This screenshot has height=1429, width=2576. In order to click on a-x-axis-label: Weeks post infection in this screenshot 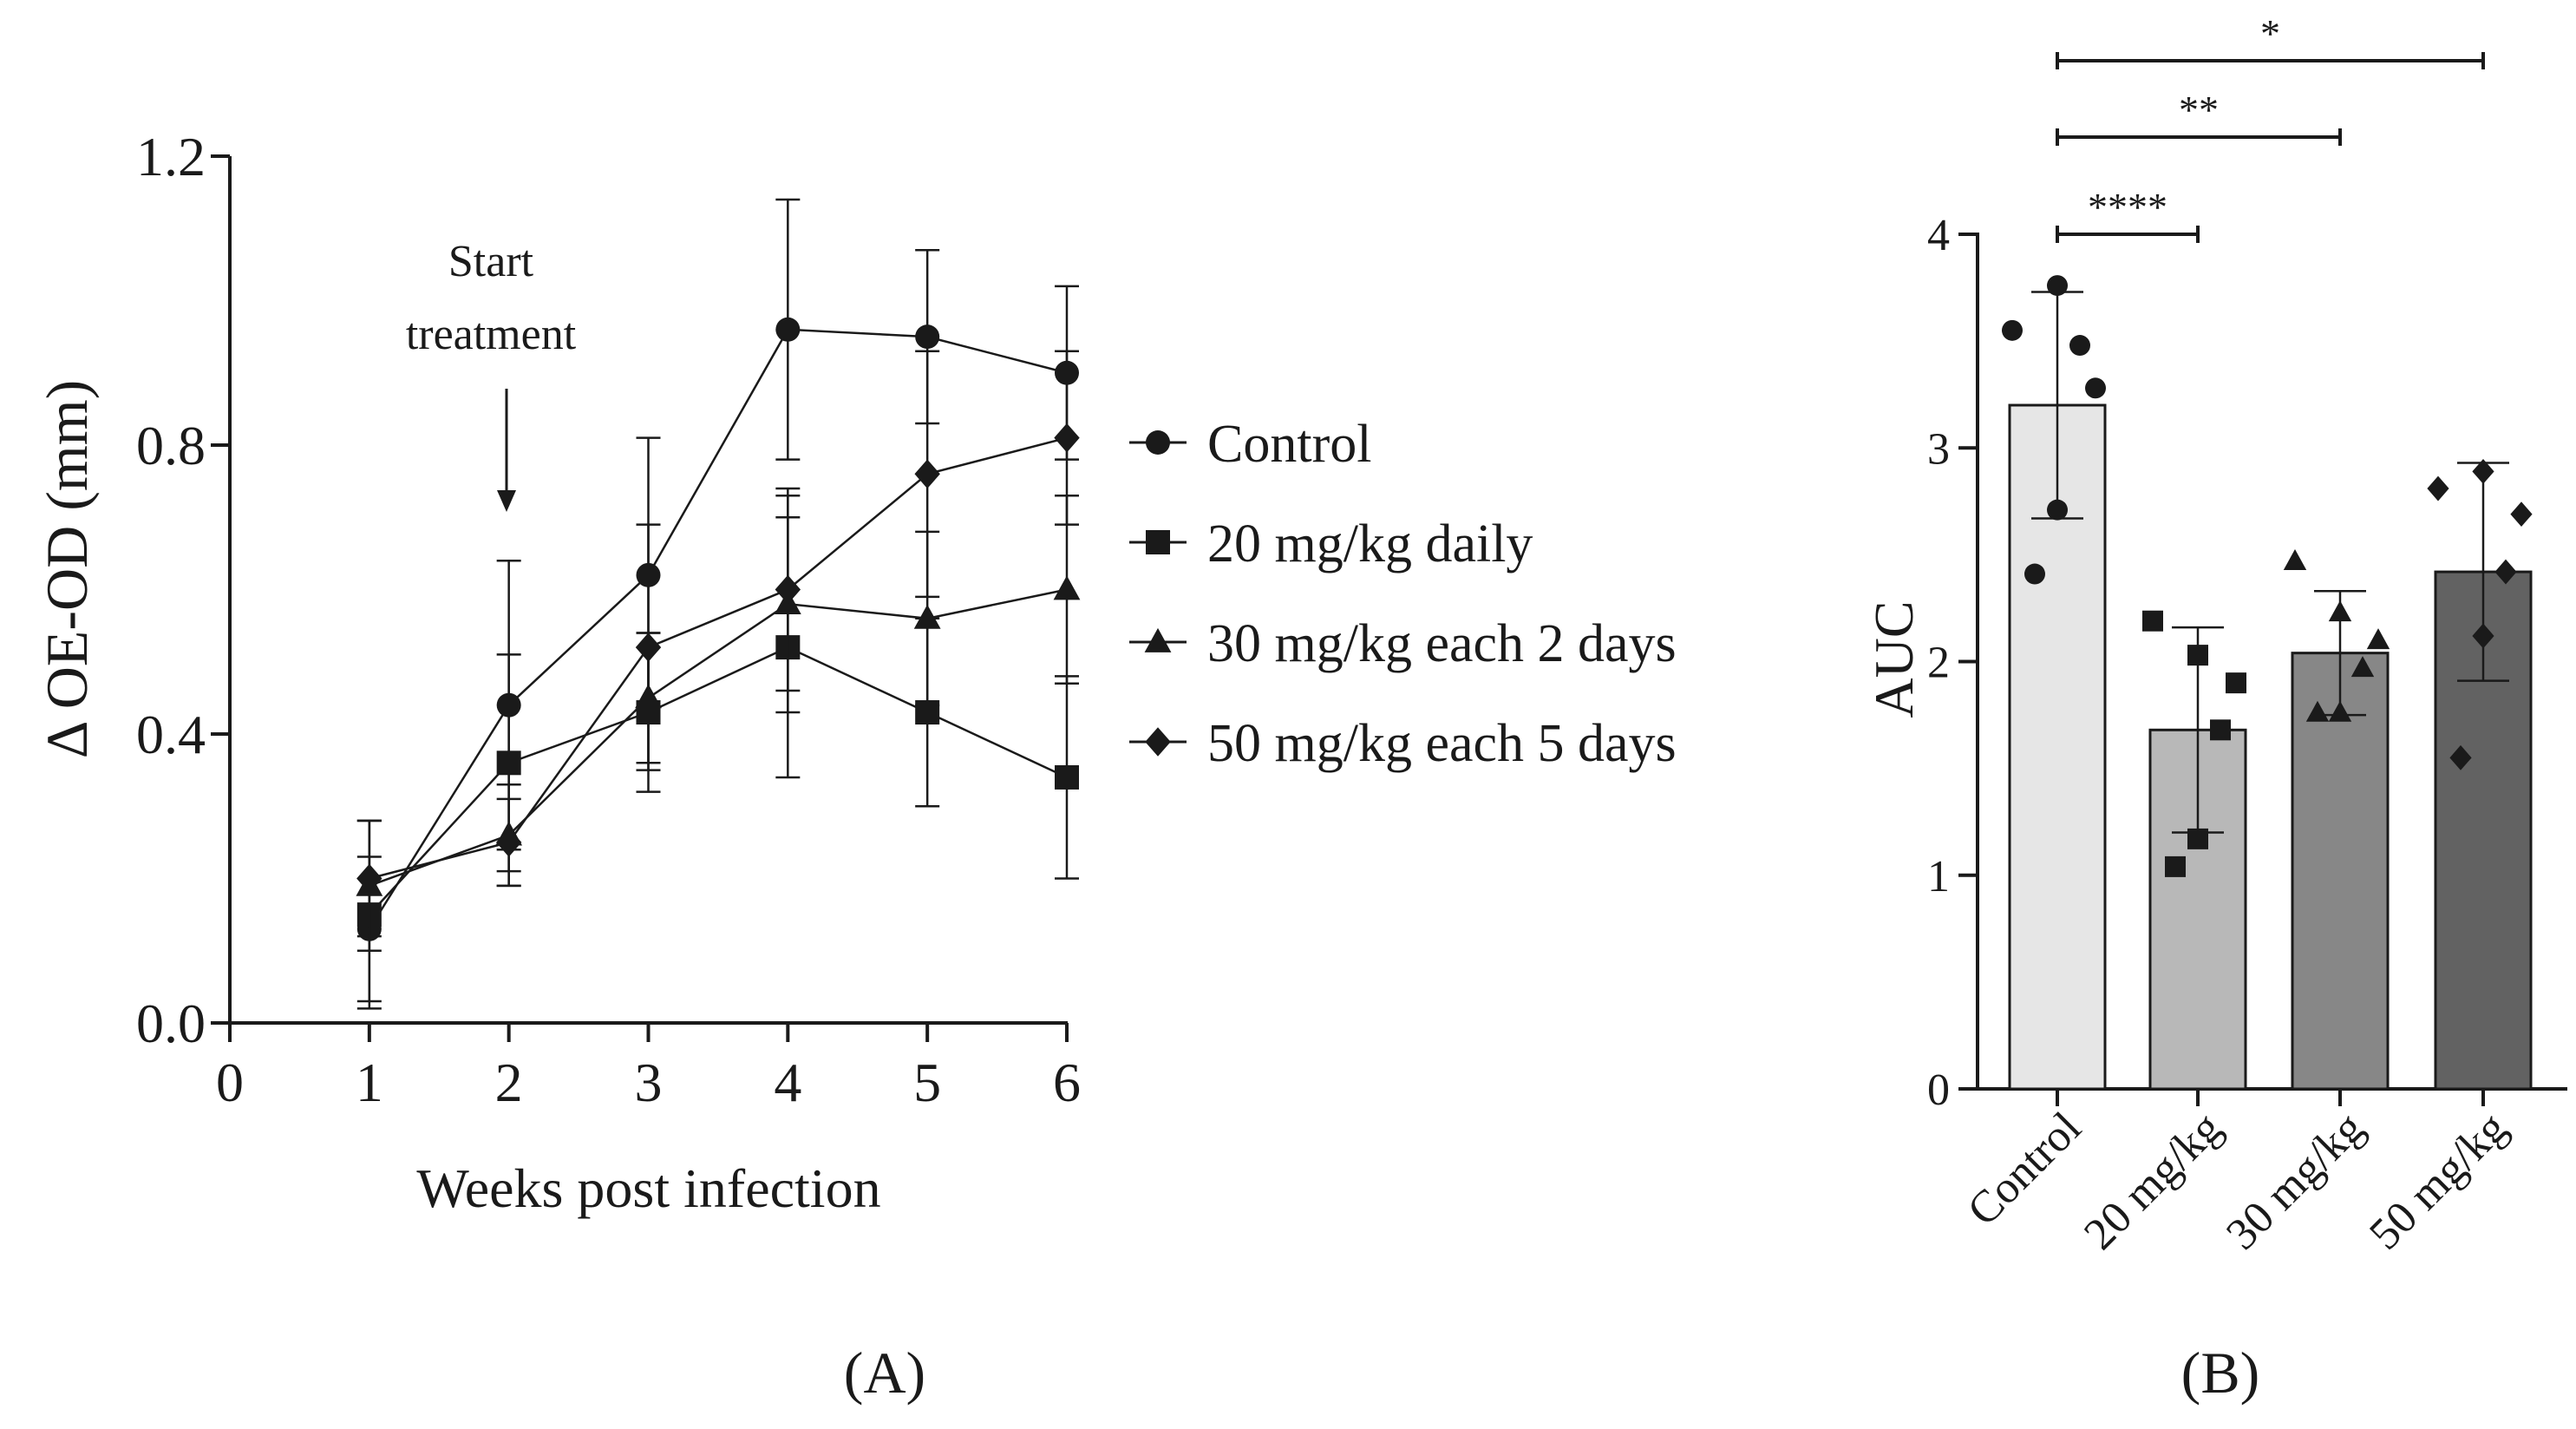, I will do `click(648, 1188)`.